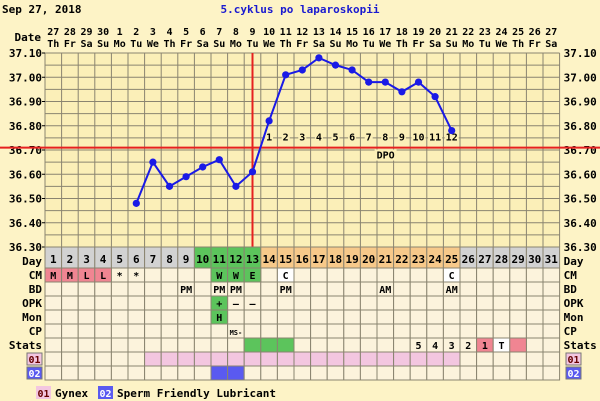 Image resolution: width=600 pixels, height=401 pixels. I want to click on dpo-title: DPO, so click(386, 156).